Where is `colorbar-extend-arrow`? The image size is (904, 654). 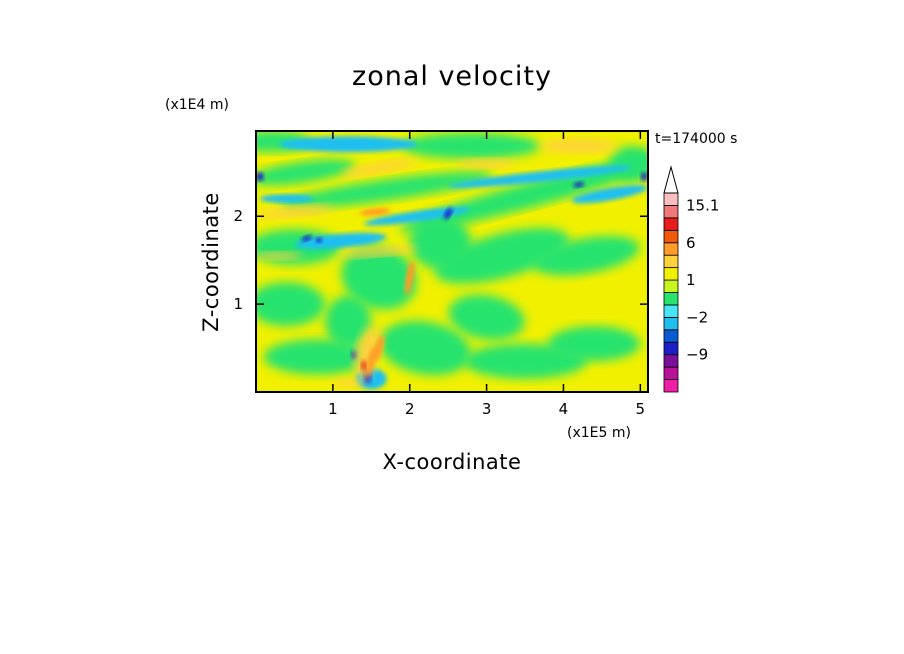
colorbar-extend-arrow is located at coordinates (671, 179).